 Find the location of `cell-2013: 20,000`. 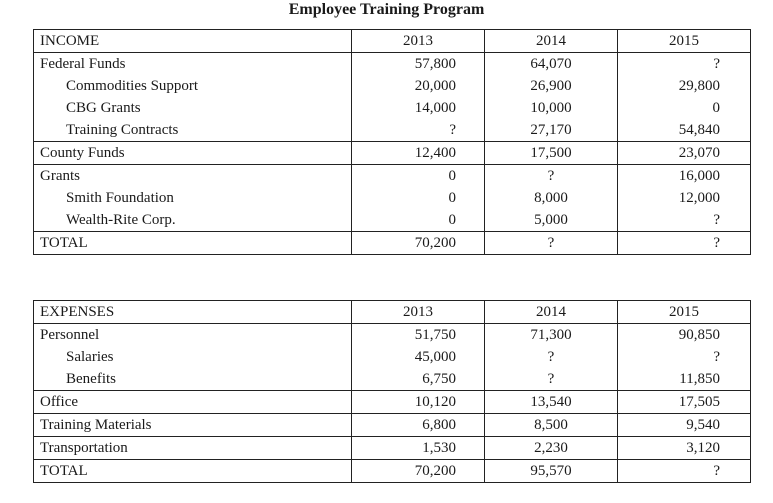

cell-2013: 20,000 is located at coordinates (418, 86).